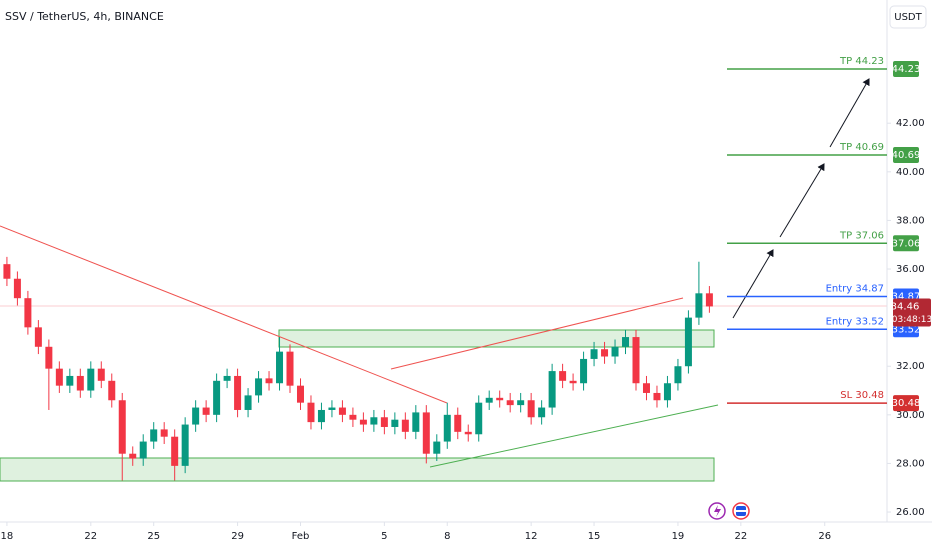  I want to click on x-tick-label: 26, so click(824, 536).